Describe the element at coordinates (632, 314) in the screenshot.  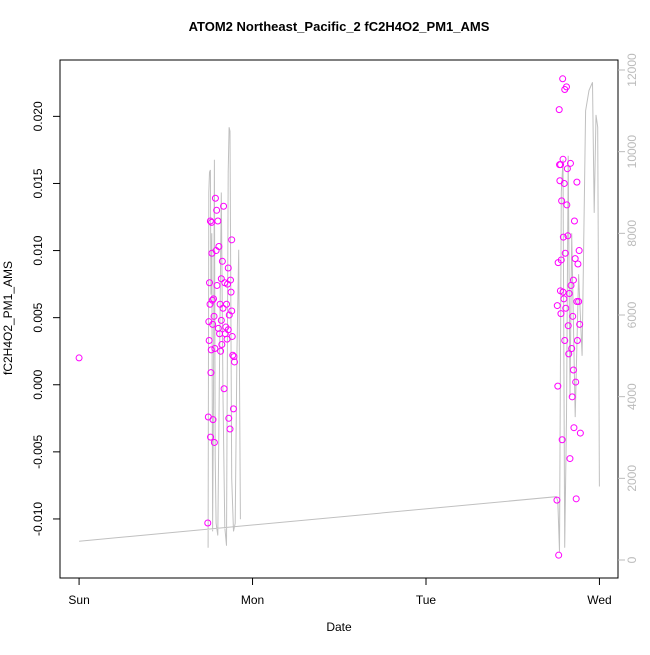
I see `y2-tick-label: 6000` at that location.